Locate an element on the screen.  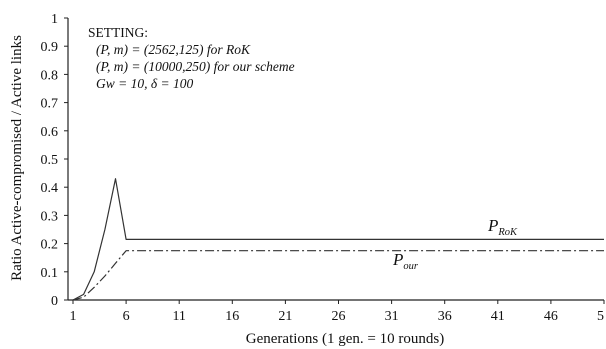
y-tick-label: 0.4 is located at coordinates (50, 188).